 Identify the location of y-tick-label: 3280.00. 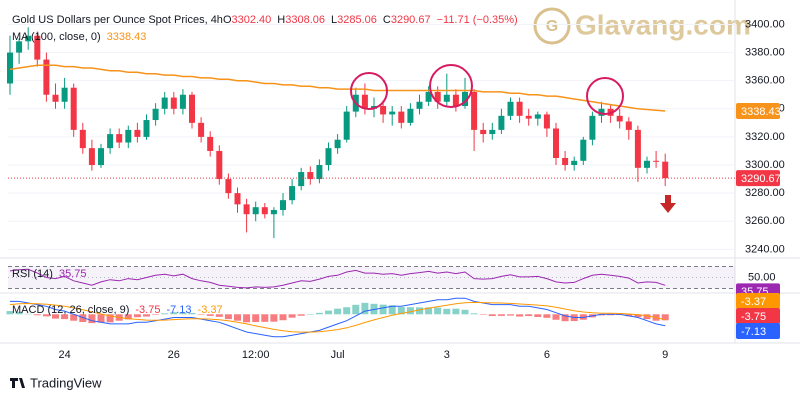
(765, 193).